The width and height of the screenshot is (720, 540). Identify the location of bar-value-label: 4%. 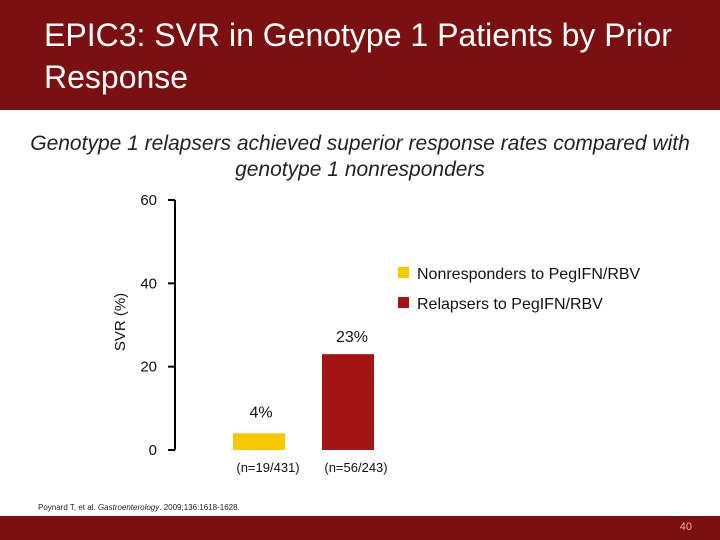
(260, 412).